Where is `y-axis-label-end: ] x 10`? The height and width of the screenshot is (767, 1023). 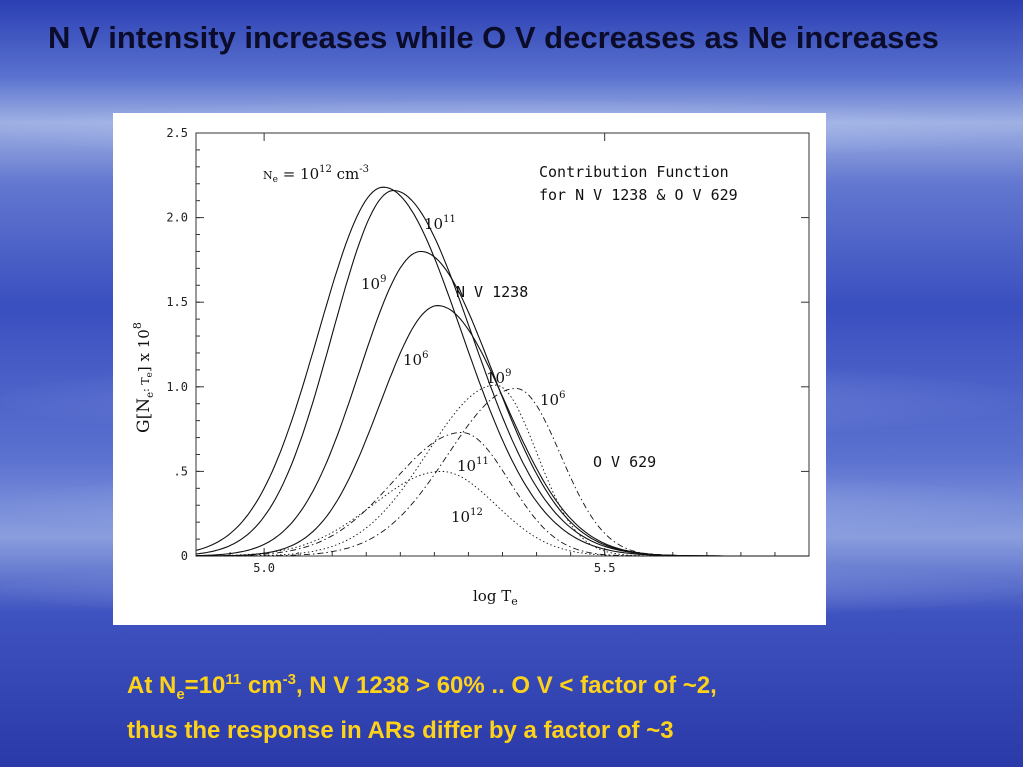 y-axis-label-end: ] x 10 is located at coordinates (144, 350).